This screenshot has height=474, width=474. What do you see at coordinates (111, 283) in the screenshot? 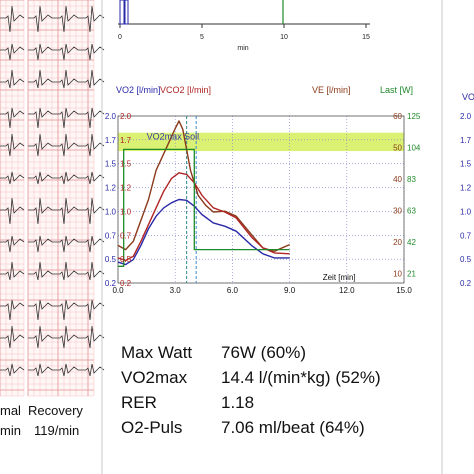
I see `tick-label-vo2: 0.2` at bounding box center [111, 283].